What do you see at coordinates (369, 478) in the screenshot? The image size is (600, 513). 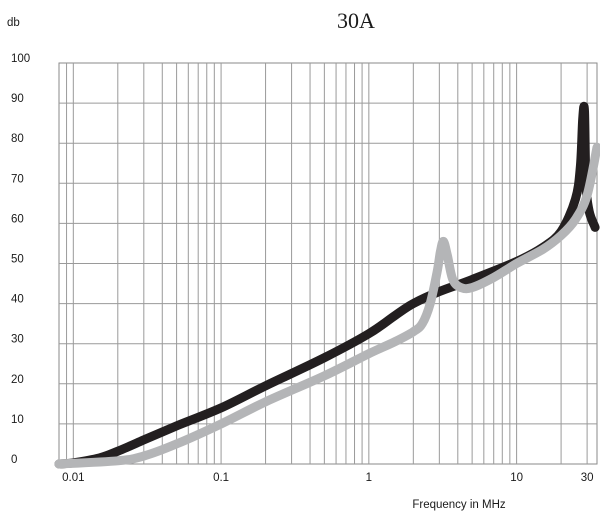 I see `x-tick-label: 1` at bounding box center [369, 478].